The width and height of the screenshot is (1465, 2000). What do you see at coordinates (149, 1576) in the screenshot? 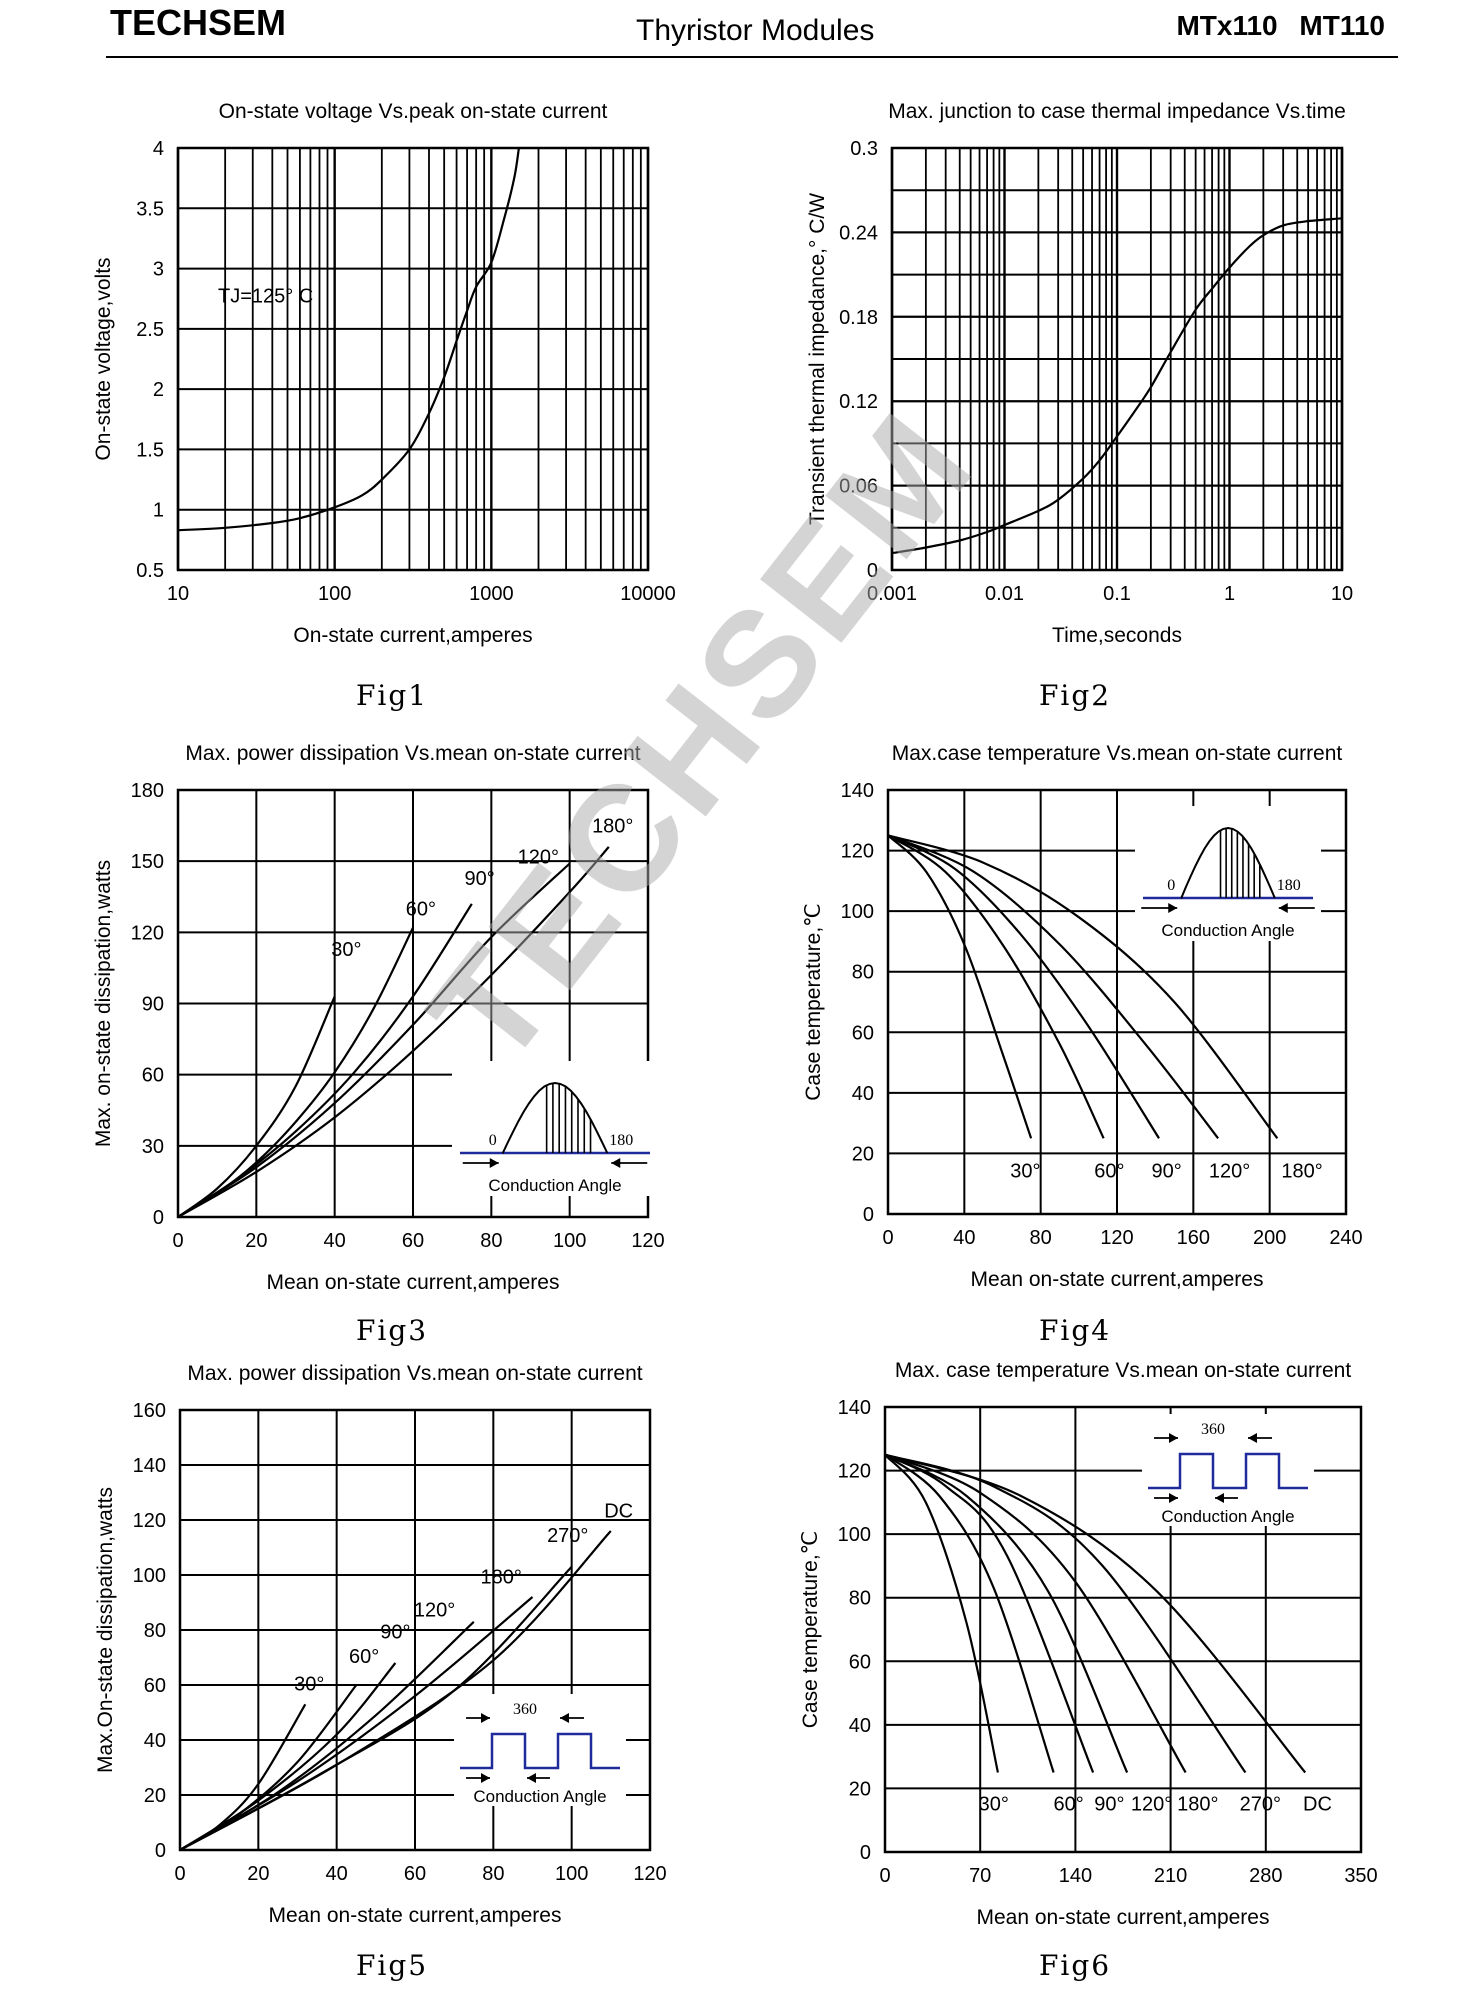
I see `y-tick-label: 100` at bounding box center [149, 1576].